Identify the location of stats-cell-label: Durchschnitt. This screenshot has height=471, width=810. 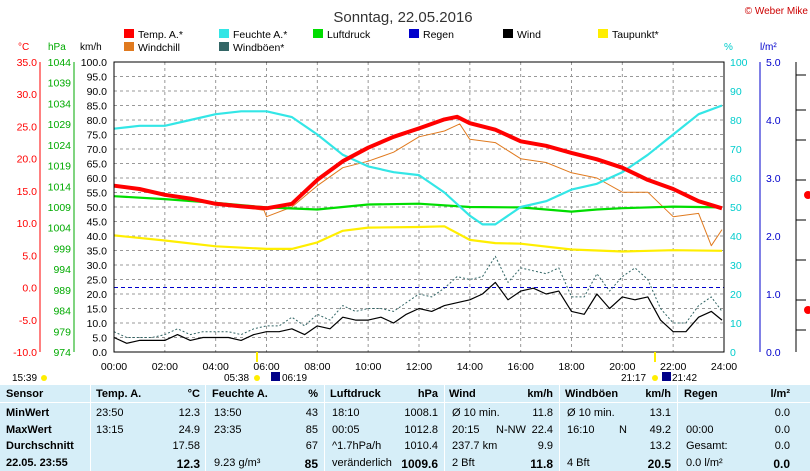
(40, 446).